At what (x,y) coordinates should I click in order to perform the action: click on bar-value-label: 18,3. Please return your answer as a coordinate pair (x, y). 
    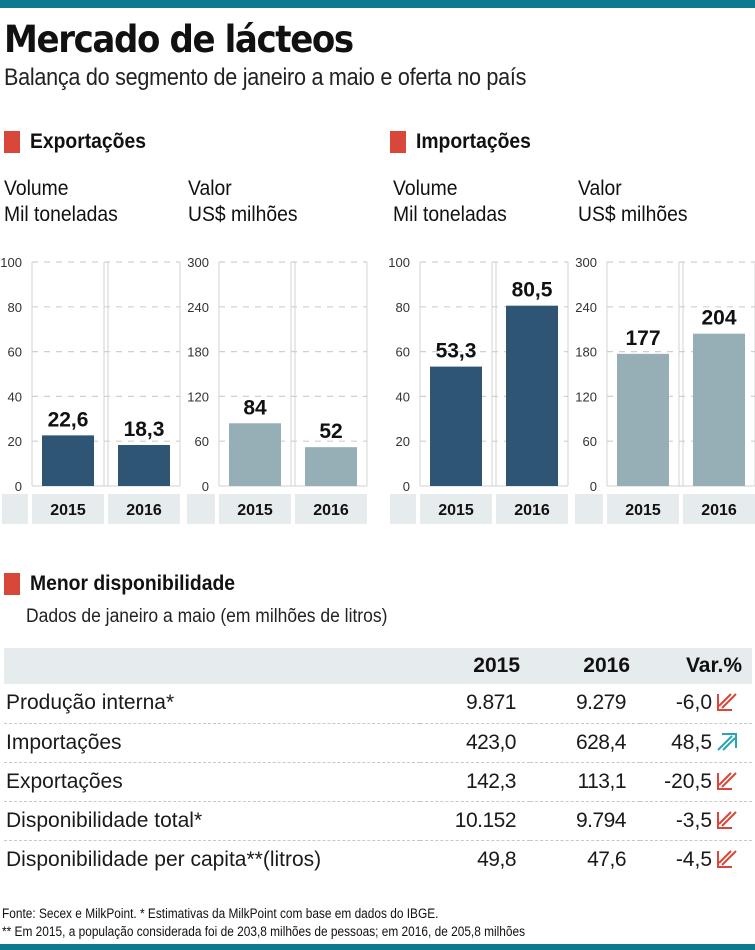
    Looking at the image, I should click on (144, 429).